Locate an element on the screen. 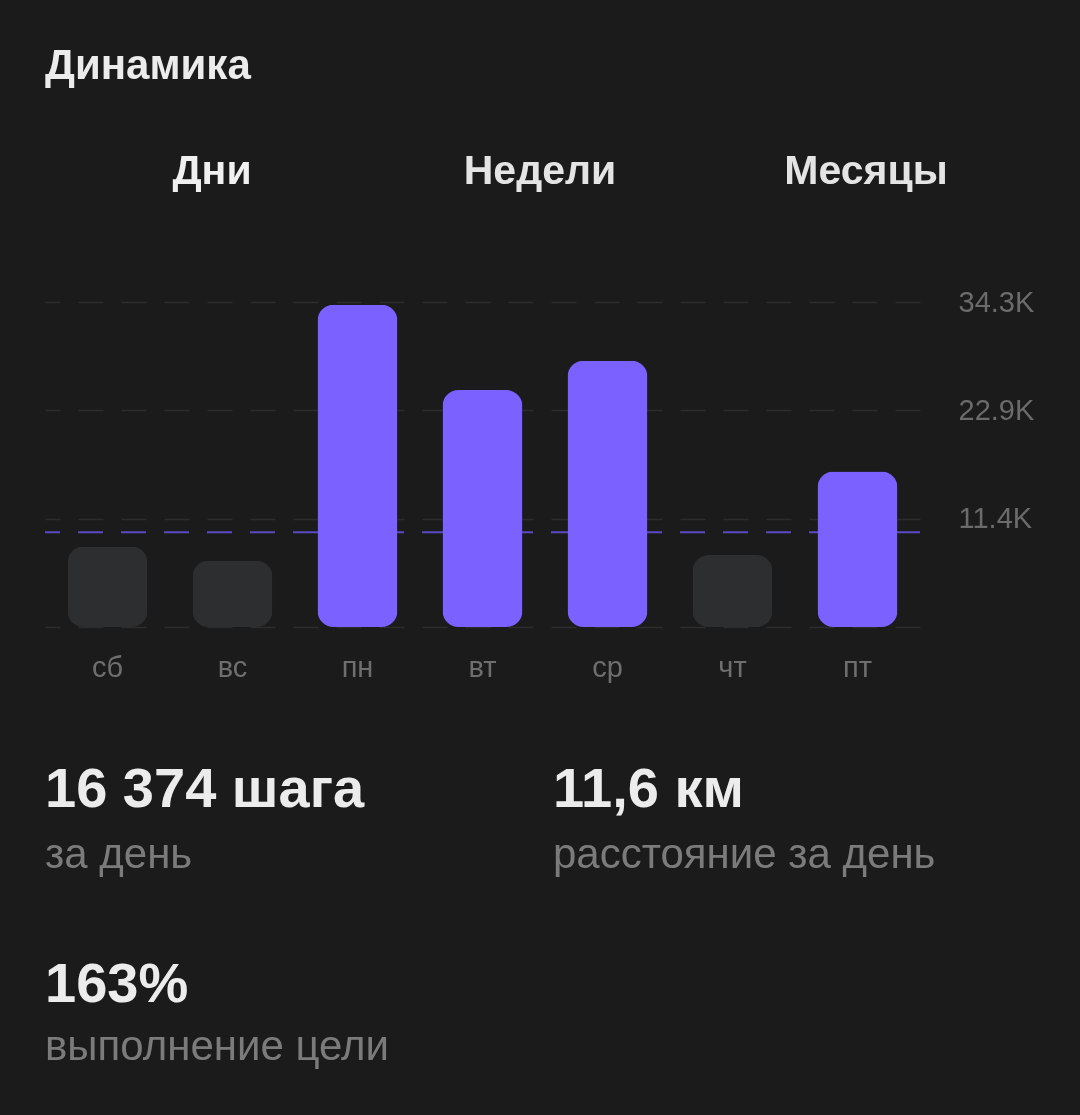  x-tick-label: чт is located at coordinates (732, 666).